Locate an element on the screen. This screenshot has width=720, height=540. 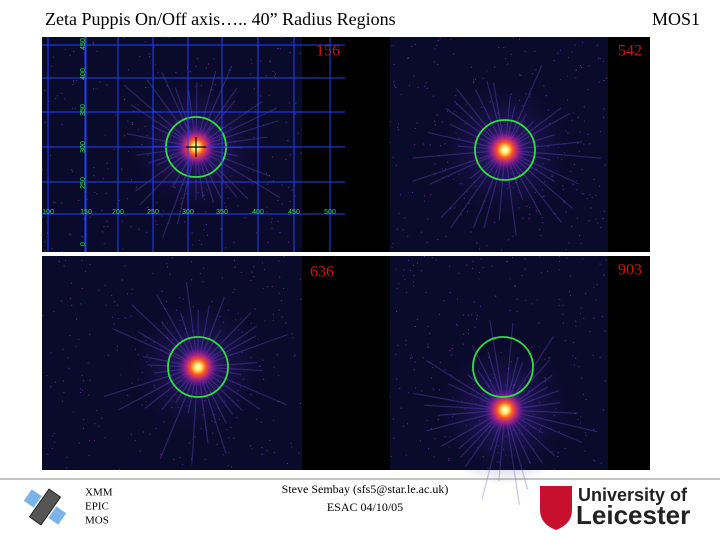
grid-x-label: 400 is located at coordinates (258, 212).